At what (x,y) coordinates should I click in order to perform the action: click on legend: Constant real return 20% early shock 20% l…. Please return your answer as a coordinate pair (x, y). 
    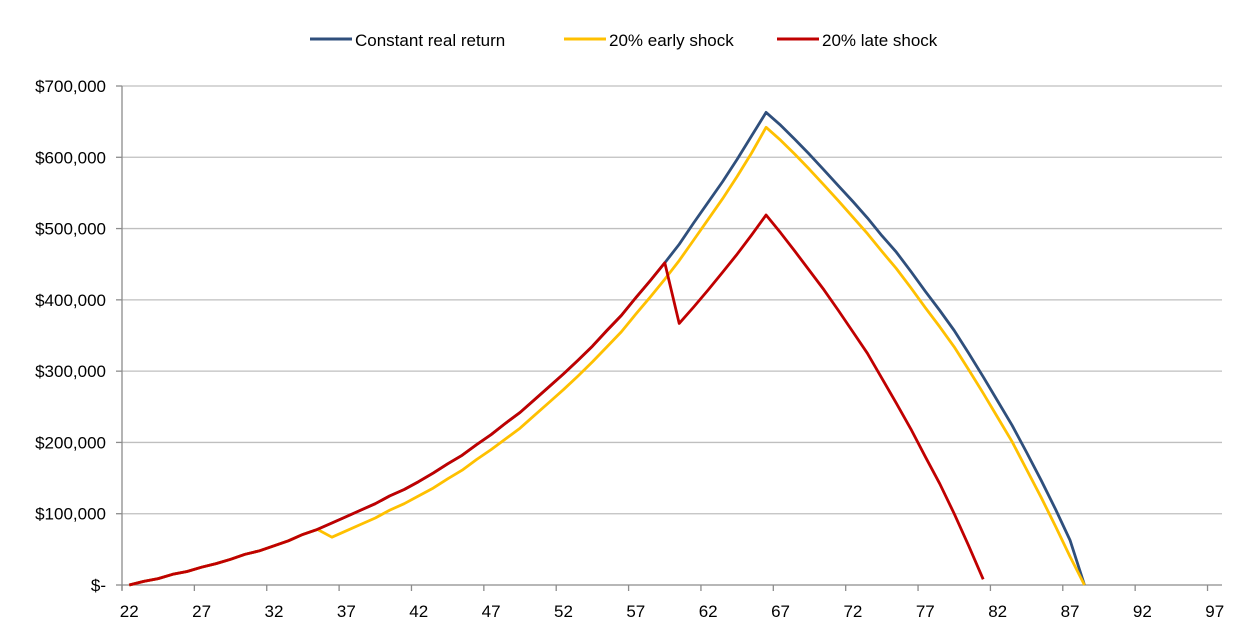
    Looking at the image, I should click on (624, 40).